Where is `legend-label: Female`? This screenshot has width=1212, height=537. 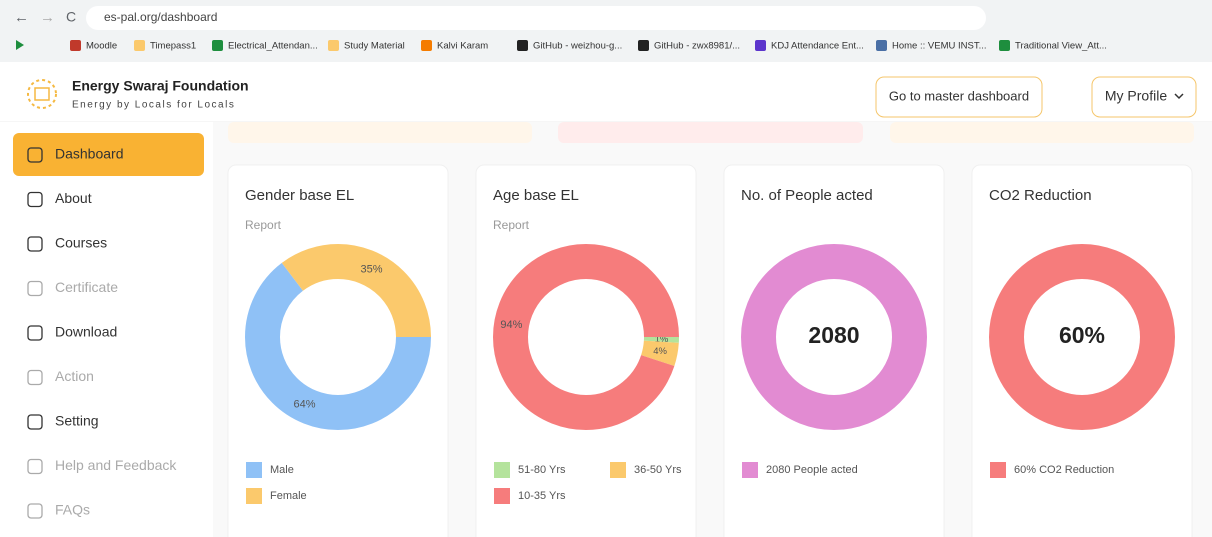 legend-label: Female is located at coordinates (288, 496).